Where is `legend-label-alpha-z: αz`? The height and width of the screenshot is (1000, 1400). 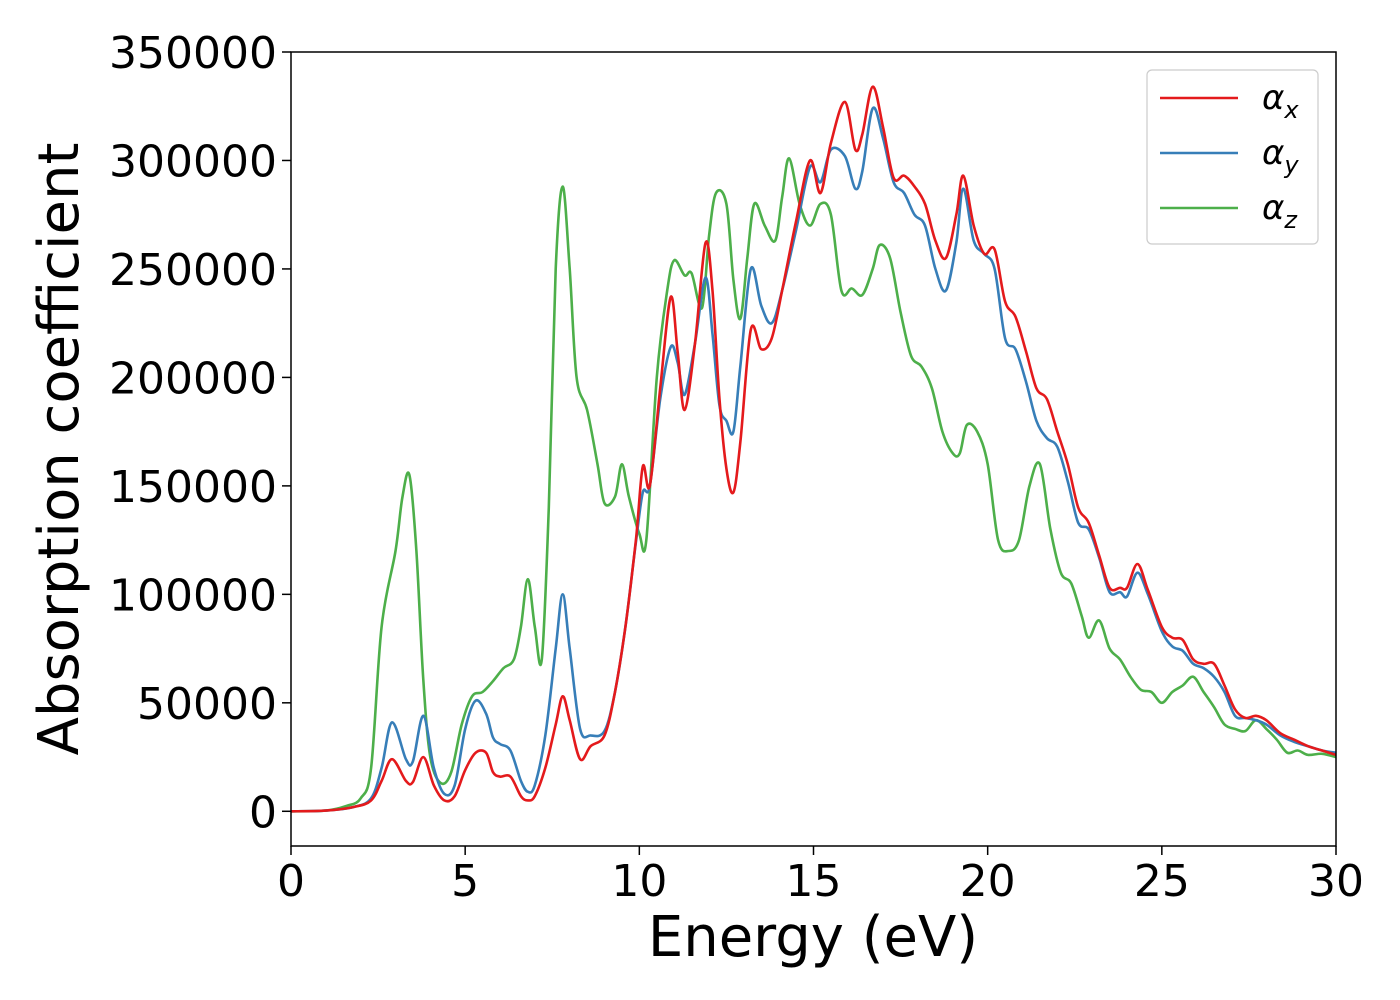
legend-label-alpha-z: αz is located at coordinates (1280, 211).